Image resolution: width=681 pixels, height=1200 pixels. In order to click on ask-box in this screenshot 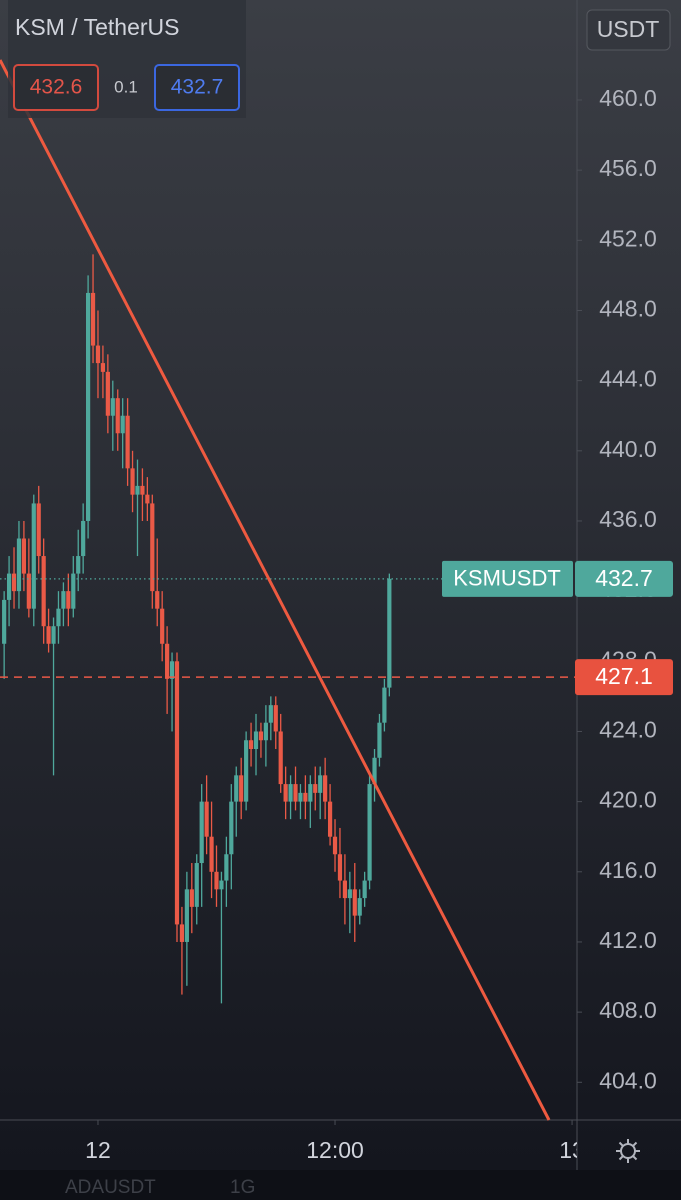, I will do `click(197, 87)`.